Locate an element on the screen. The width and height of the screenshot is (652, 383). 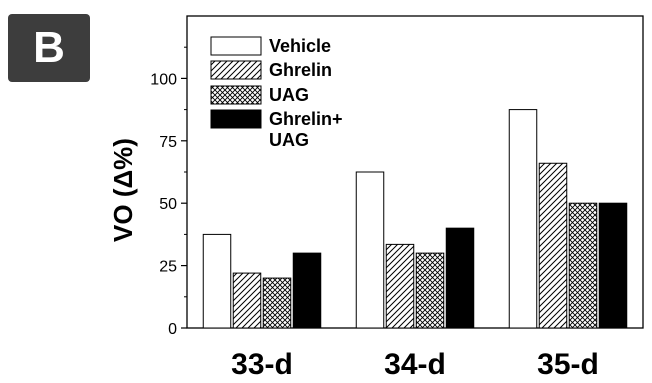
bar-vehicle-33-d is located at coordinates (217, 281).